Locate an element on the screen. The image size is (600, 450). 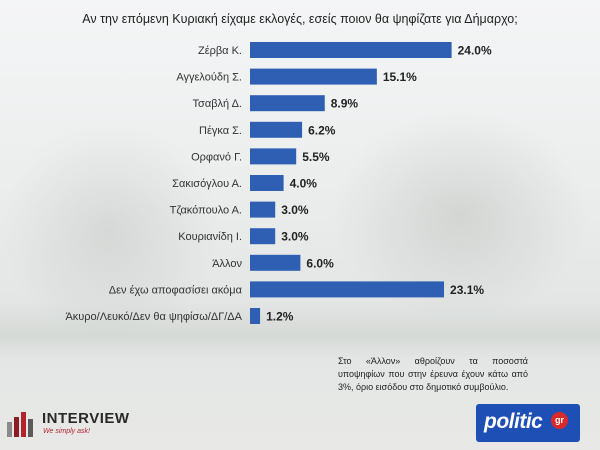
value-label: 8.9% is located at coordinates (345, 104).